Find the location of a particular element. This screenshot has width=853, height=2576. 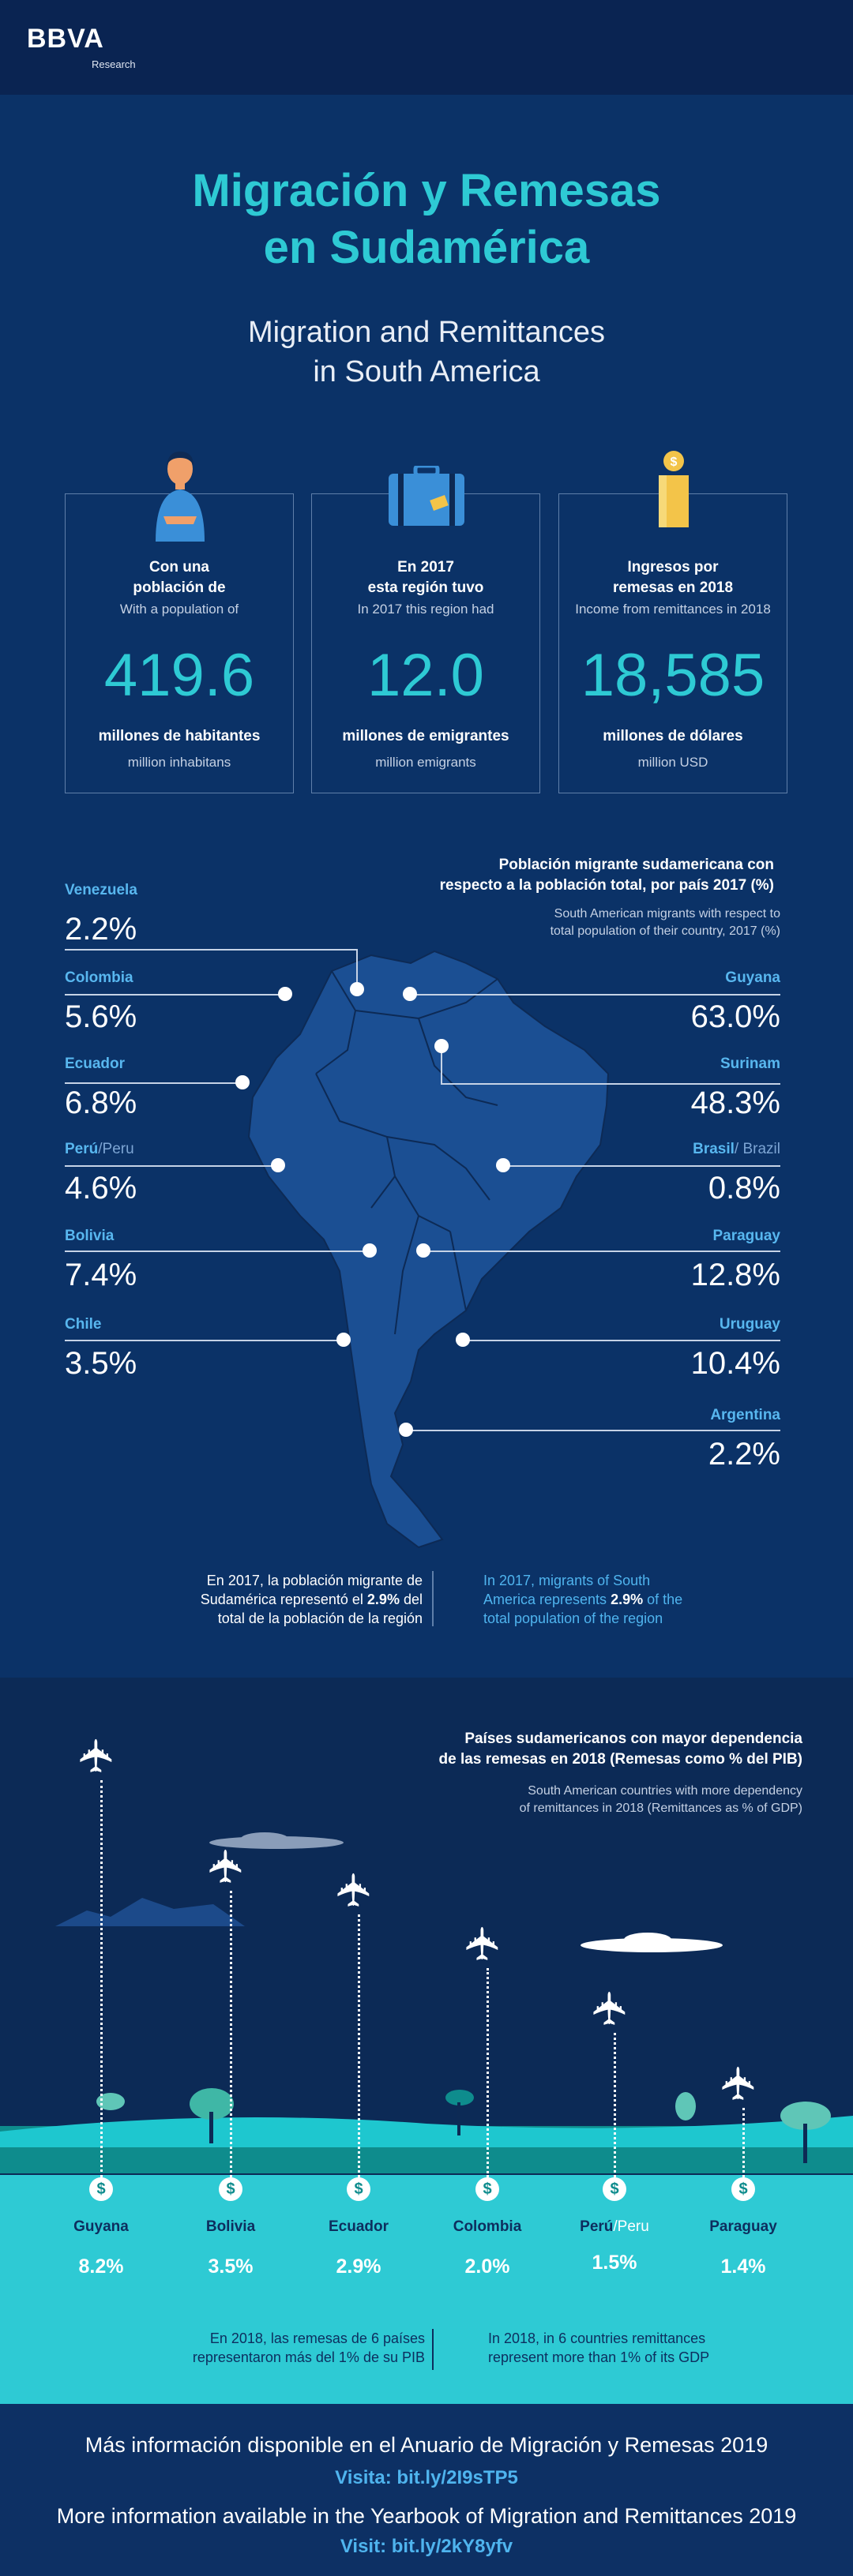

map-country-name: Bolivia is located at coordinates (89, 1236).